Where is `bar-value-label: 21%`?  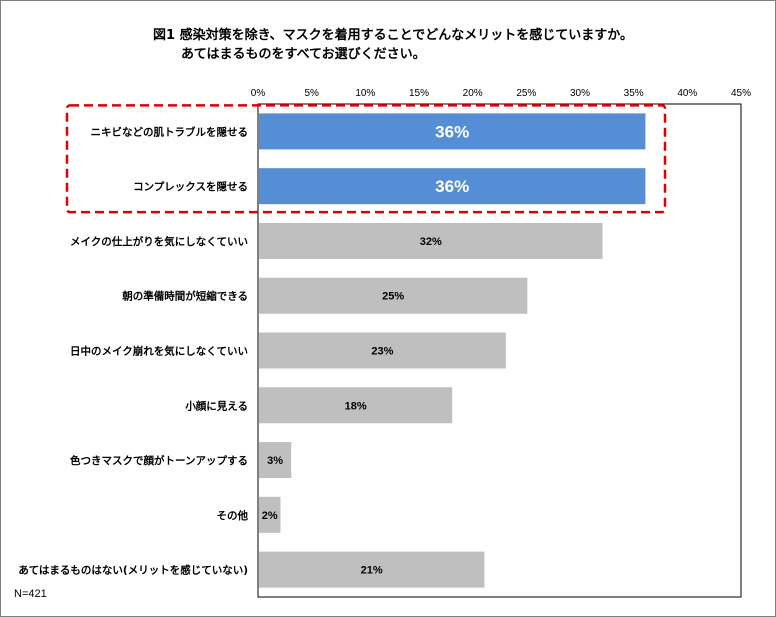 bar-value-label: 21% is located at coordinates (372, 571).